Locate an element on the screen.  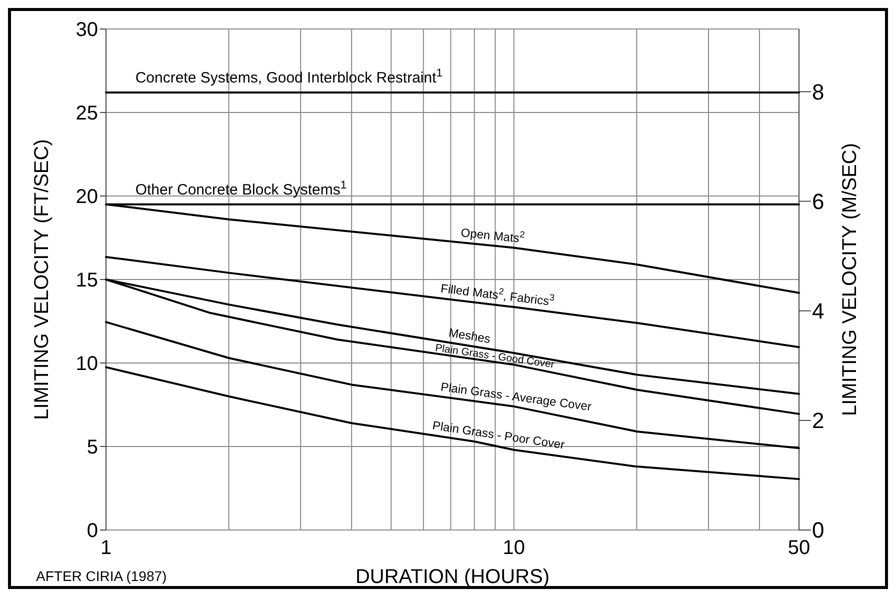
y2-tick-label: 0 is located at coordinates (818, 530).